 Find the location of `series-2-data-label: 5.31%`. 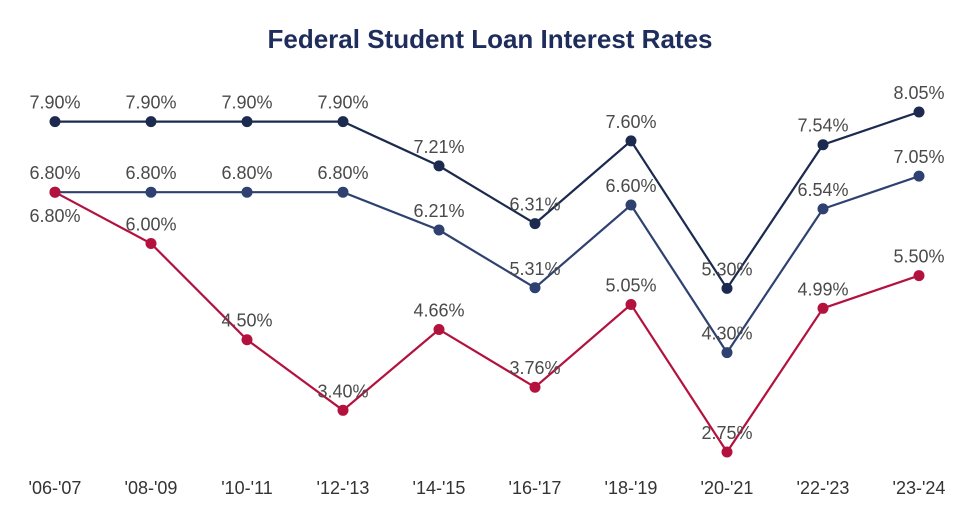

series-2-data-label: 5.31% is located at coordinates (534, 269).